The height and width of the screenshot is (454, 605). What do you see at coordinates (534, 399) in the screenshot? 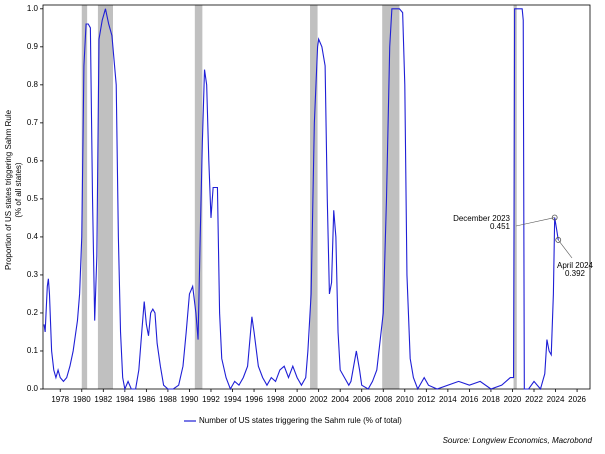
I see `x-tick-label: 2022` at bounding box center [534, 399].